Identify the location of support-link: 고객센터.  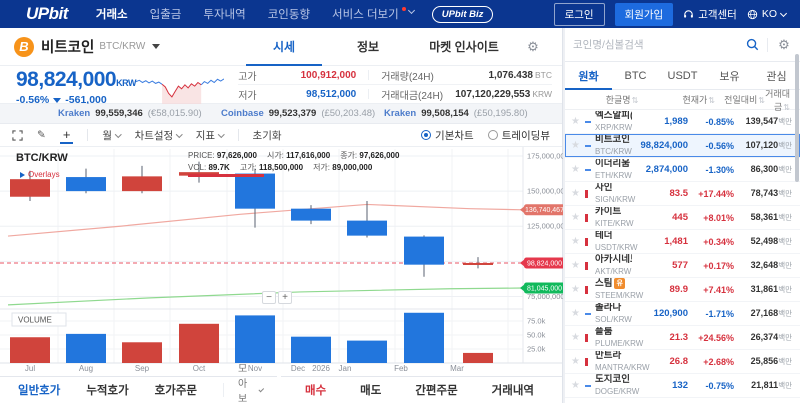
(710, 14).